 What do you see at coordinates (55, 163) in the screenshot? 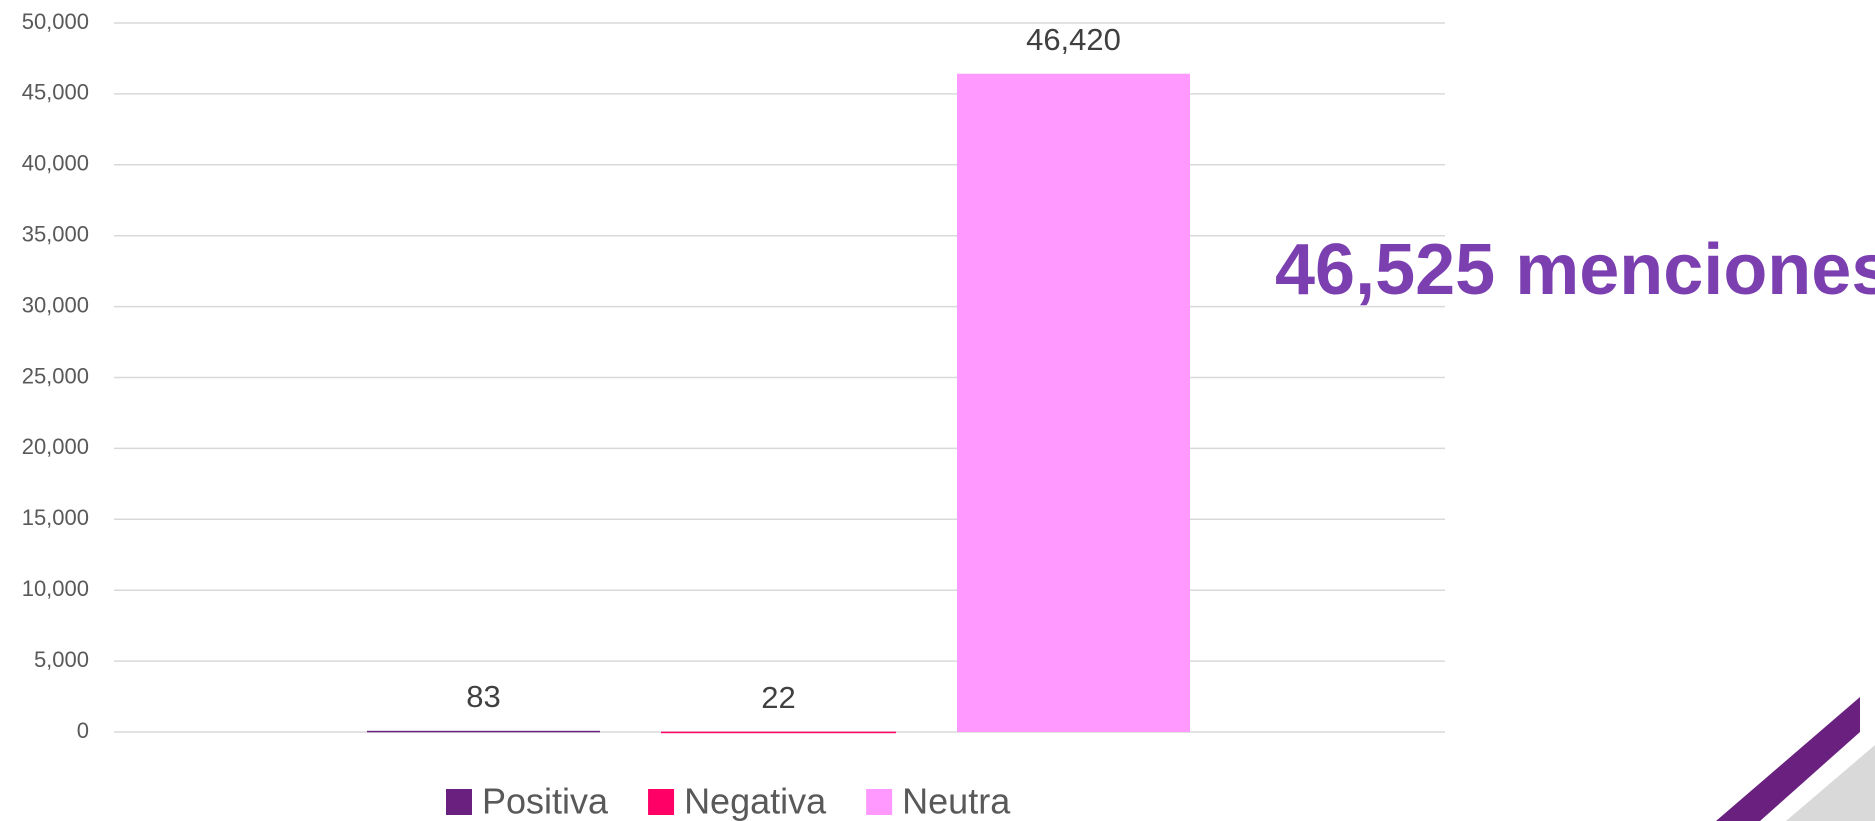
I see `y-tick-label: 40,000` at bounding box center [55, 163].